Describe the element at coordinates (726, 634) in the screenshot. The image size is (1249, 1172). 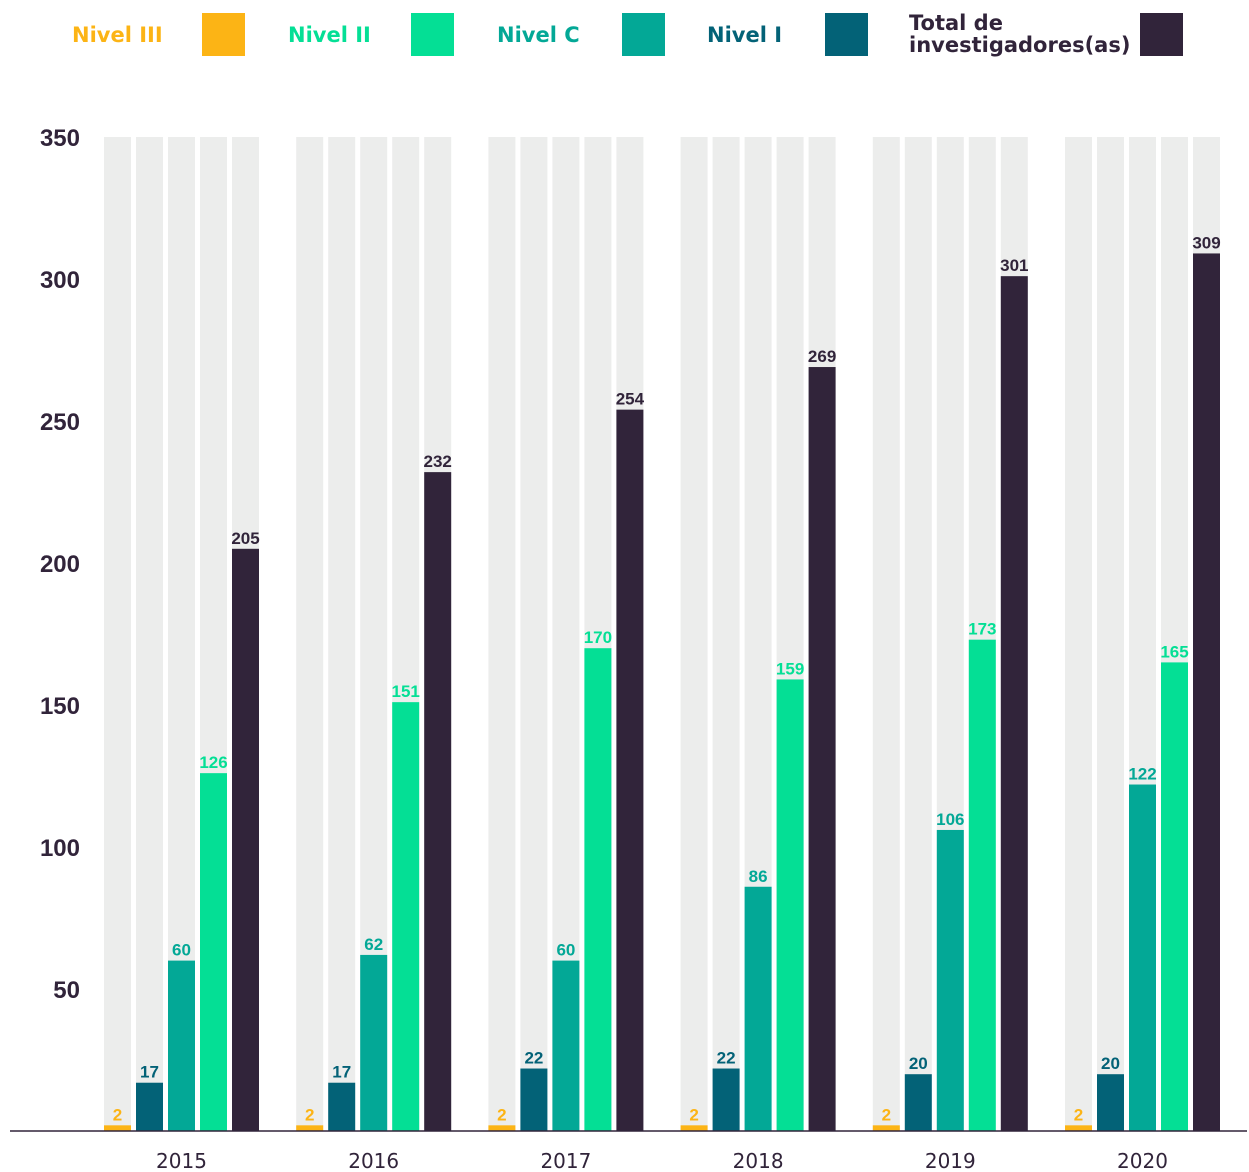
I see `background-bar-2018-nivel-i` at that location.